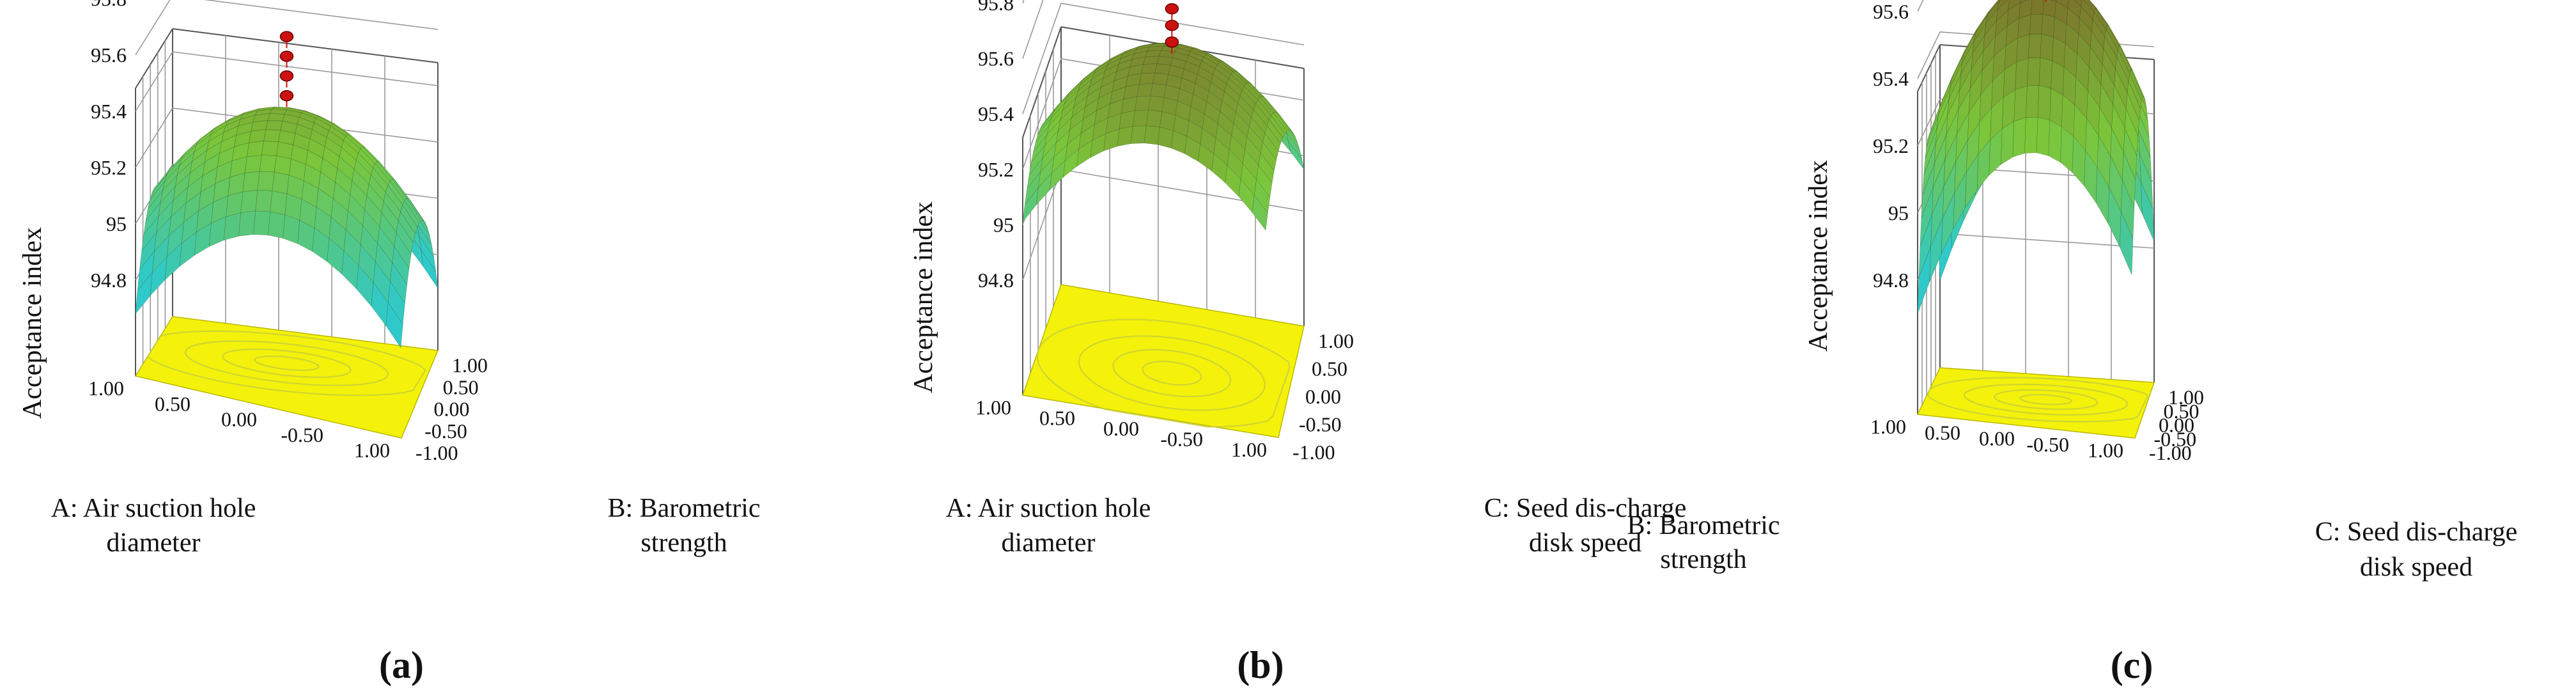  I want to click on y-tick-label: 0.00, so click(452, 410).